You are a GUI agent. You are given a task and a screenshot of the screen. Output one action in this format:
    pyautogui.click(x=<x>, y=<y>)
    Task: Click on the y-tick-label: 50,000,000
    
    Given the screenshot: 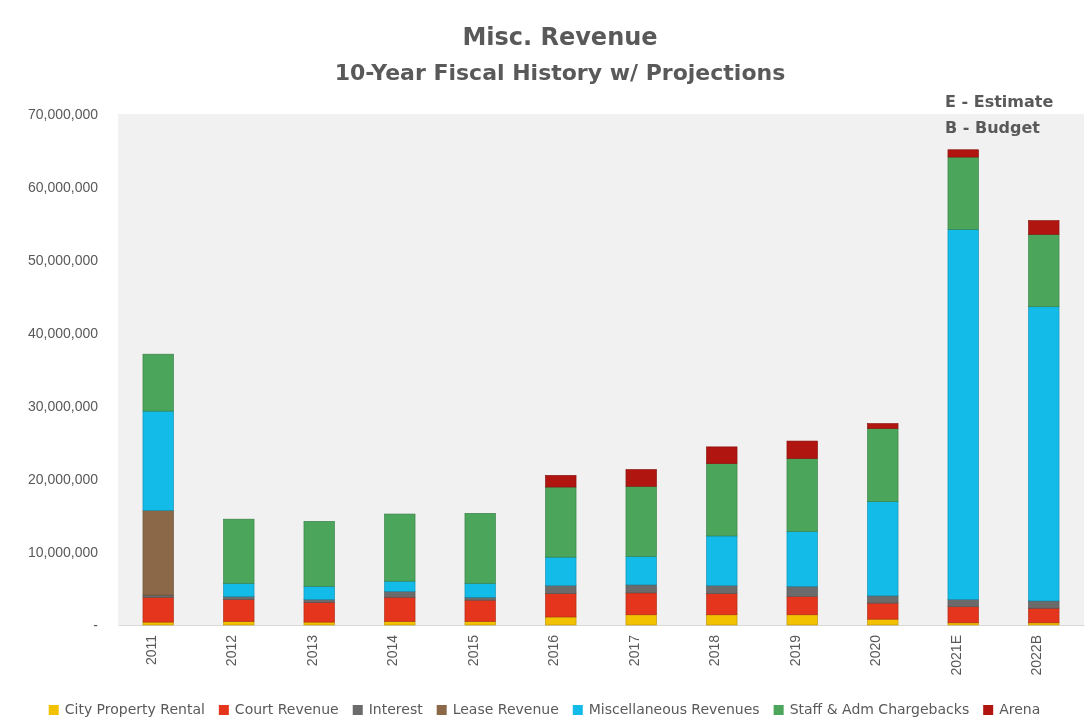 What is the action you would take?
    pyautogui.click(x=63, y=259)
    